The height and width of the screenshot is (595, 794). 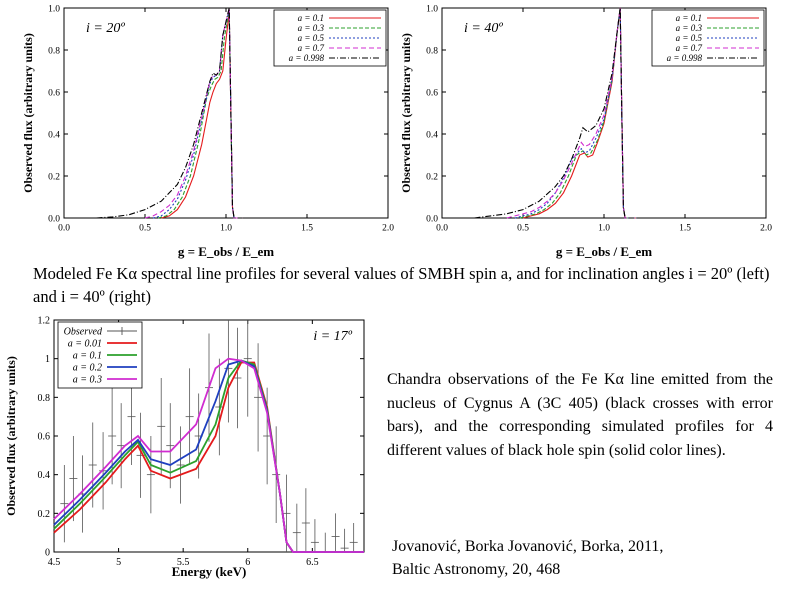 What do you see at coordinates (332, 336) in the screenshot?
I see `inclination-annotation: i = 17º` at bounding box center [332, 336].